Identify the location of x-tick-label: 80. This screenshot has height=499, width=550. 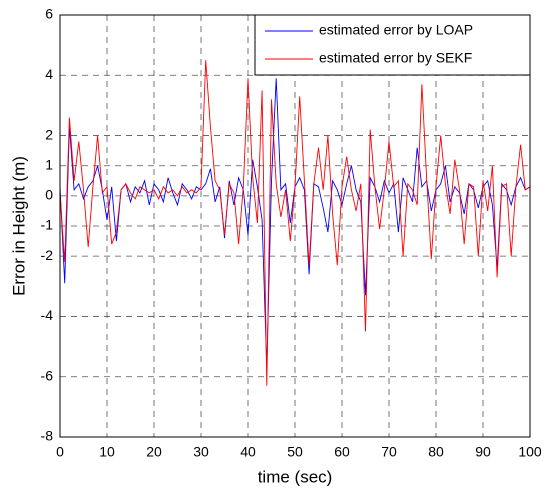
(436, 452).